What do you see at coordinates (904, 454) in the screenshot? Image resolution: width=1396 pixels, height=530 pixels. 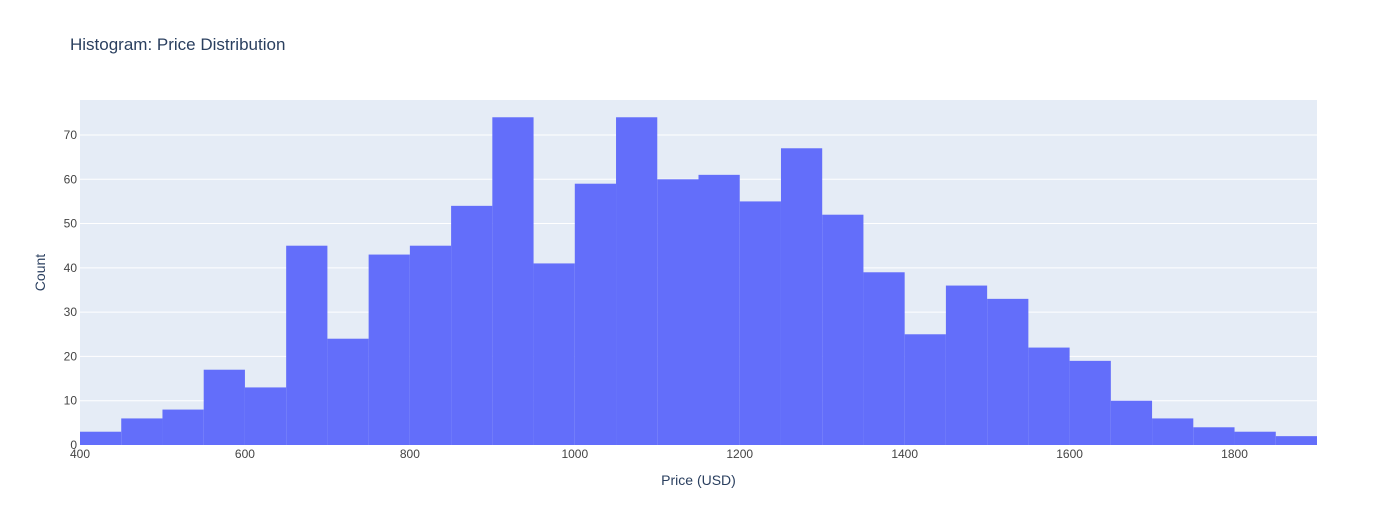 I see `x-tick-label: 1400` at bounding box center [904, 454].